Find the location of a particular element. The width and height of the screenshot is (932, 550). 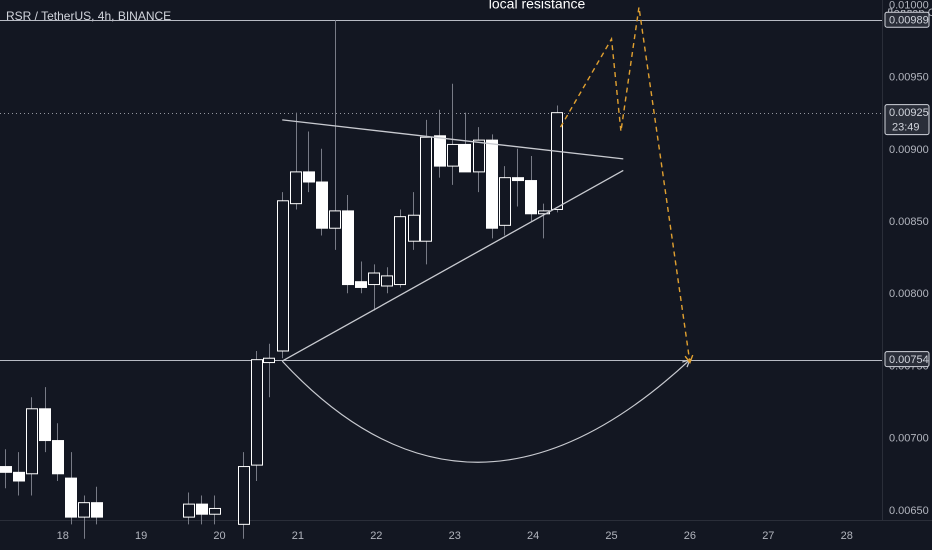

x-tick-label-6: 24 is located at coordinates (533, 536).